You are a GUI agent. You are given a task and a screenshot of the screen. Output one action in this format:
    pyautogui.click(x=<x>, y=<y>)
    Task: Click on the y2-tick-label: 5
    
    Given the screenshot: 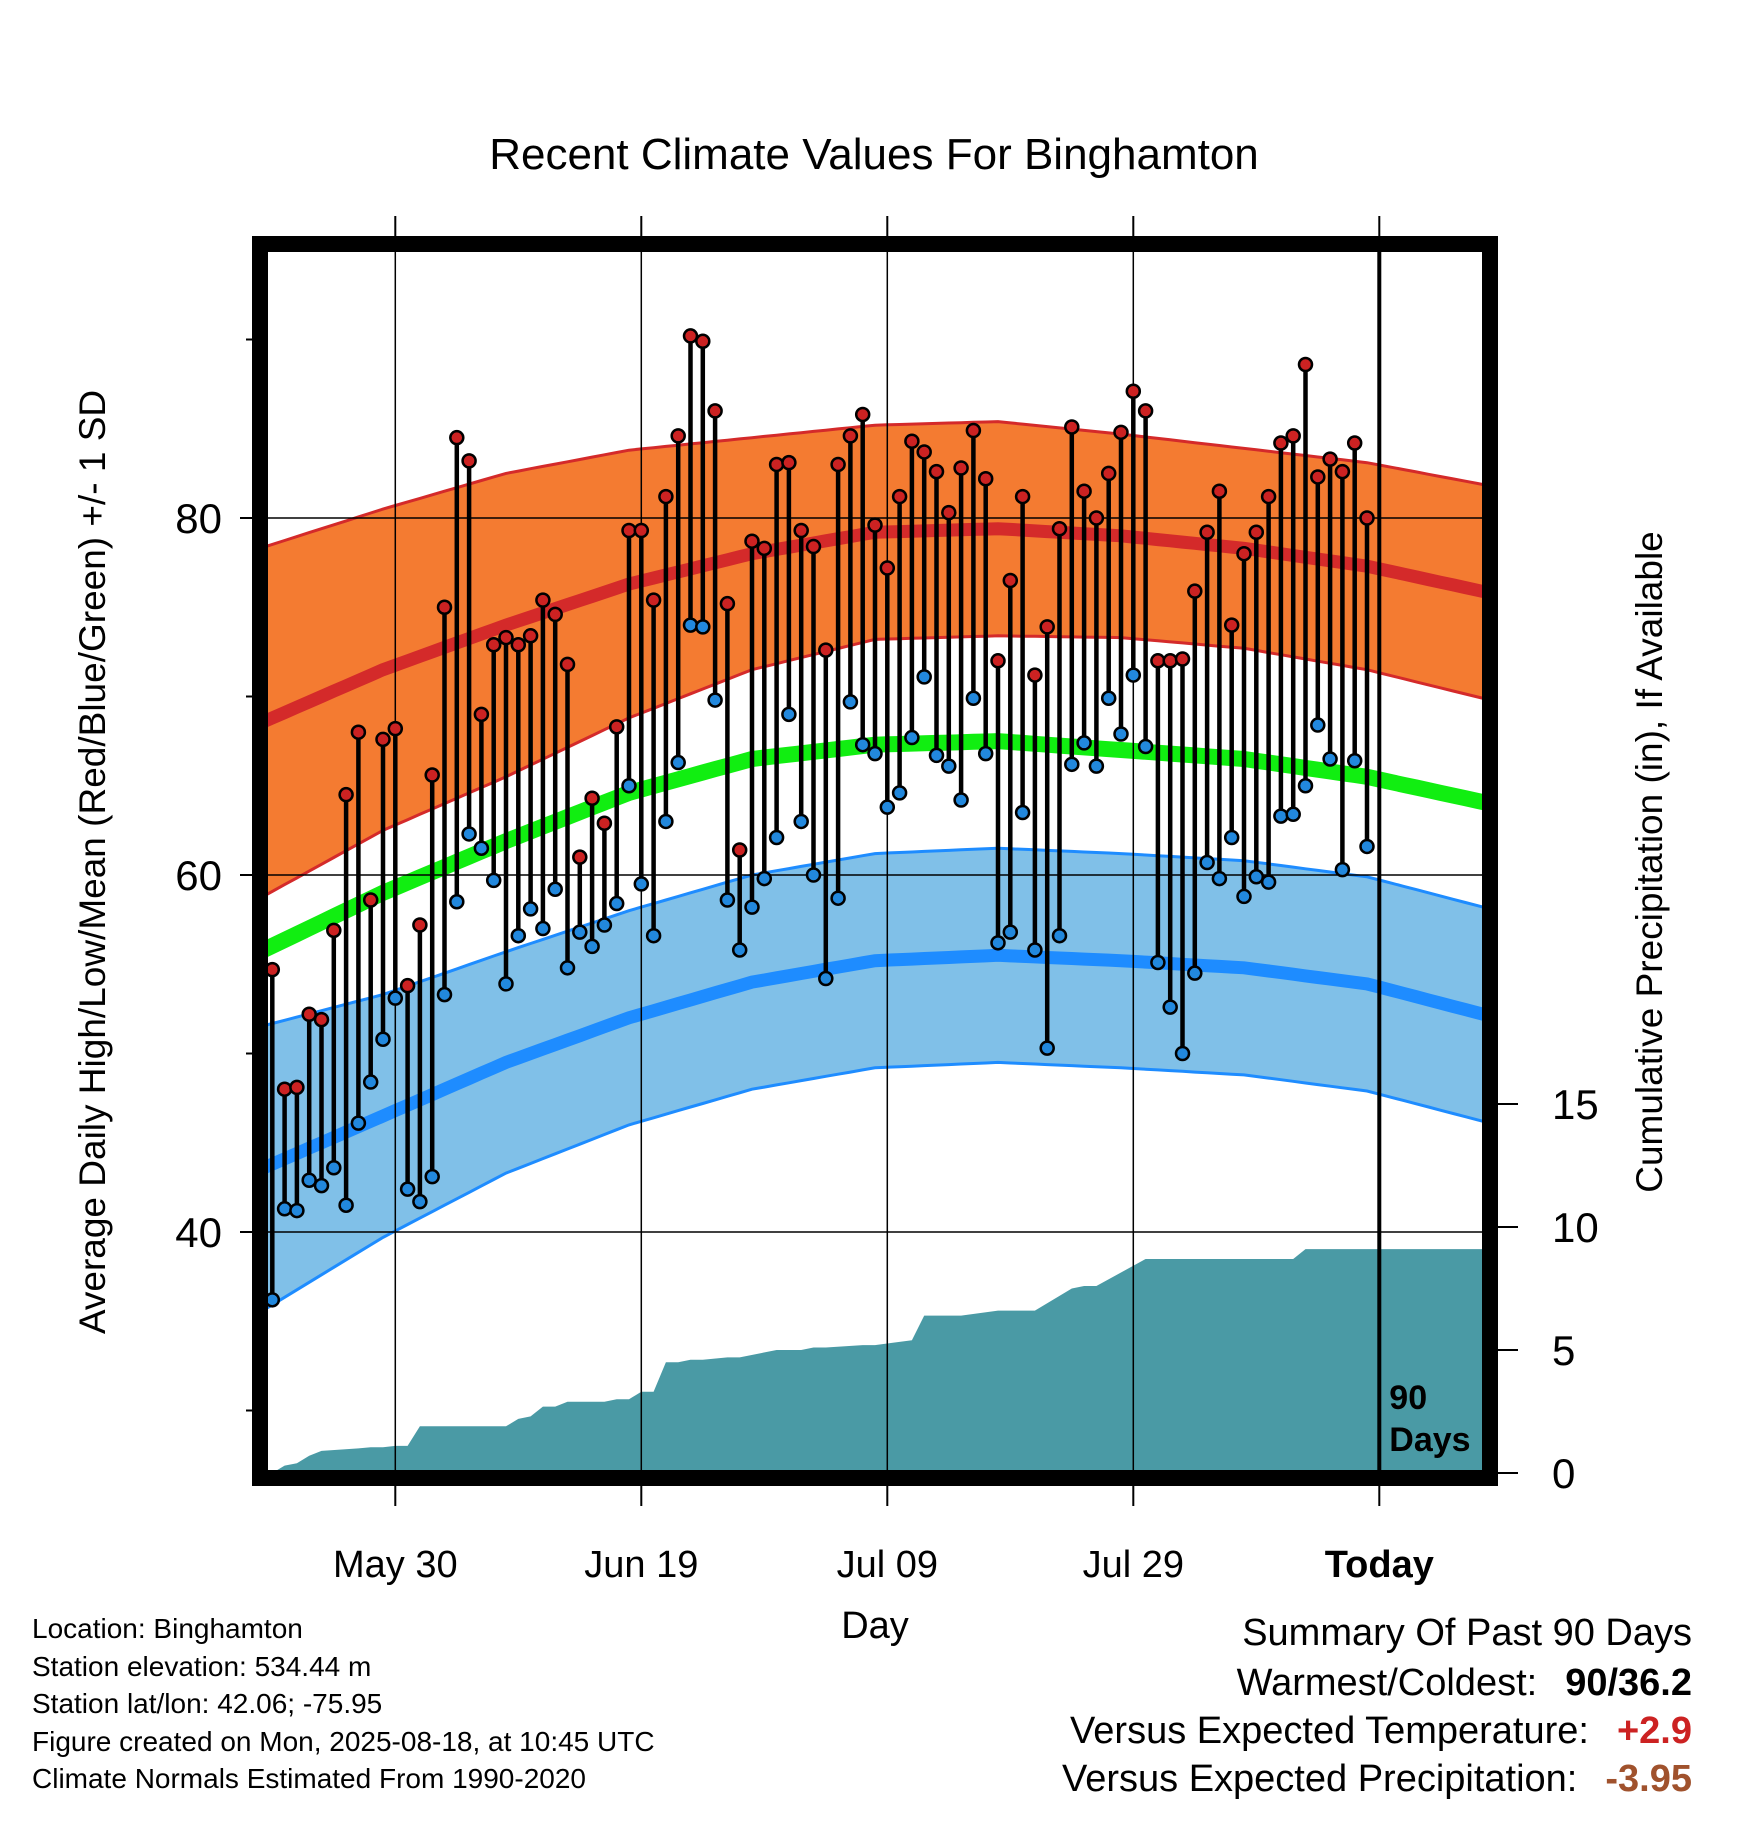 What is the action you would take?
    pyautogui.click(x=1563, y=1350)
    